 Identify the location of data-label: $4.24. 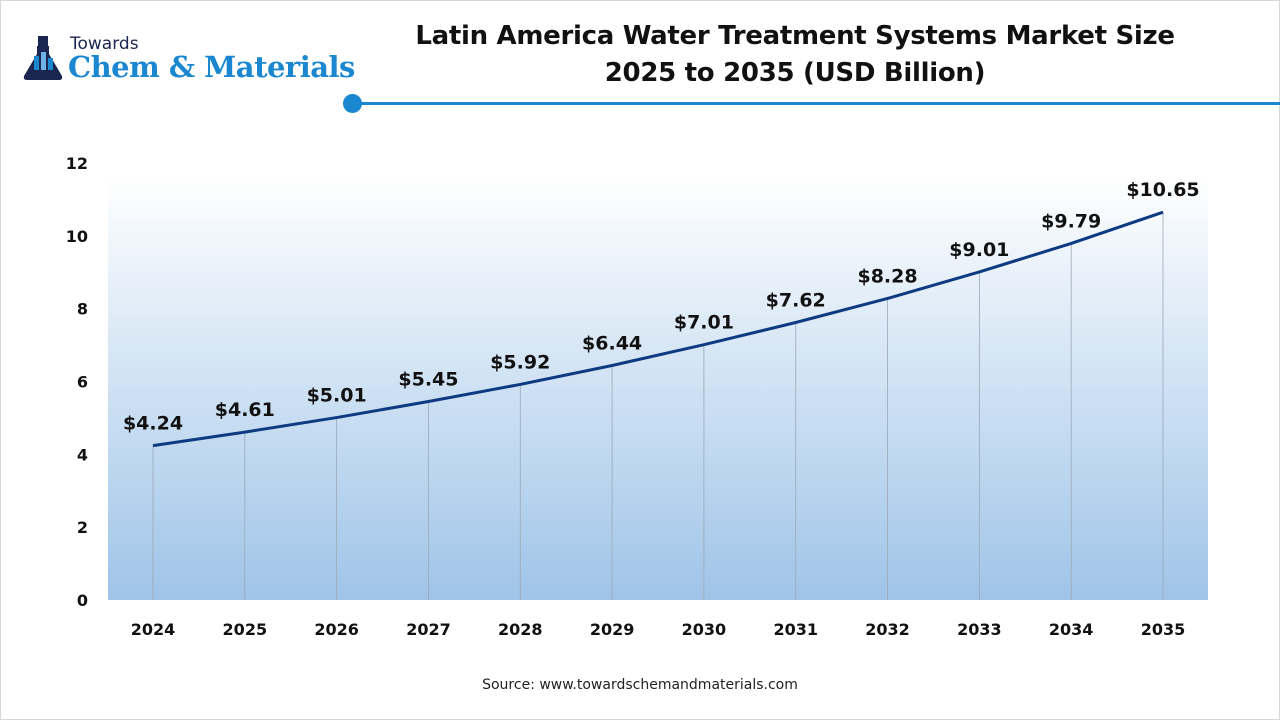
(153, 424).